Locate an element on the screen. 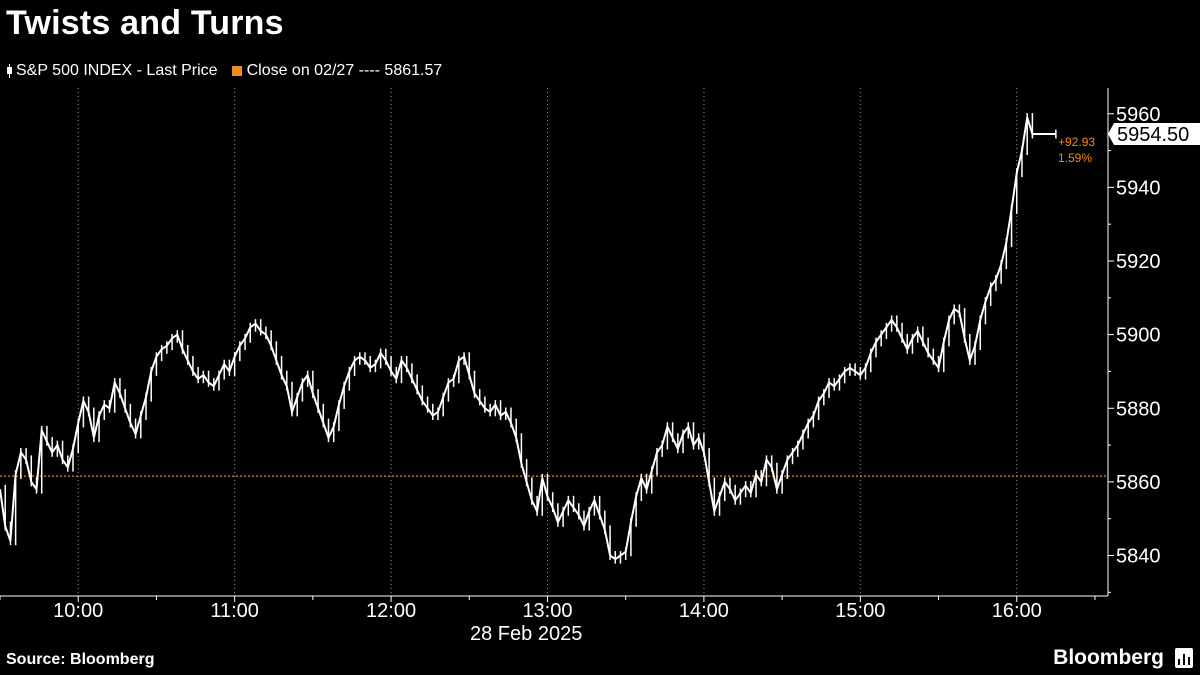 This screenshot has height=675, width=1200. candlestick-icon is located at coordinates (10, 71).